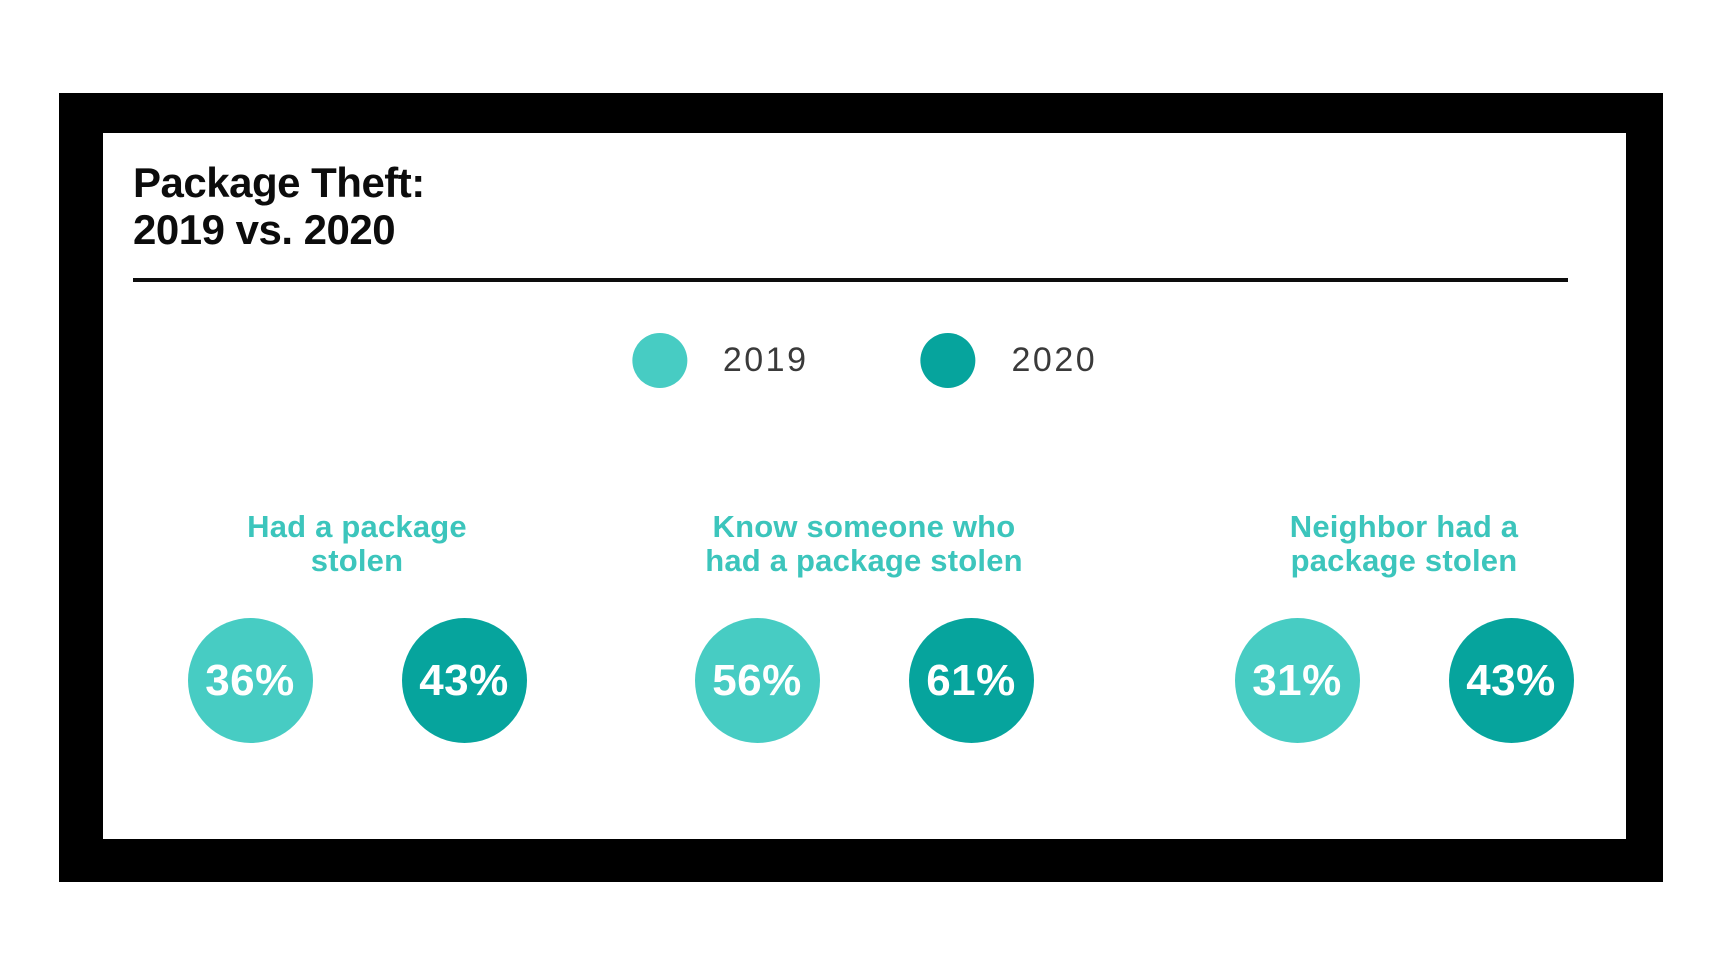  I want to click on group-heading-line-2: had a package stolen, so click(864, 560).